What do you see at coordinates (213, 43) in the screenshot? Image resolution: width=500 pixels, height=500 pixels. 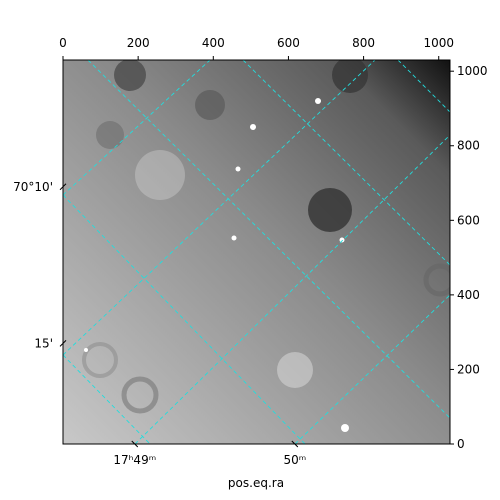 I see `x-tick-label: 400` at bounding box center [213, 43].